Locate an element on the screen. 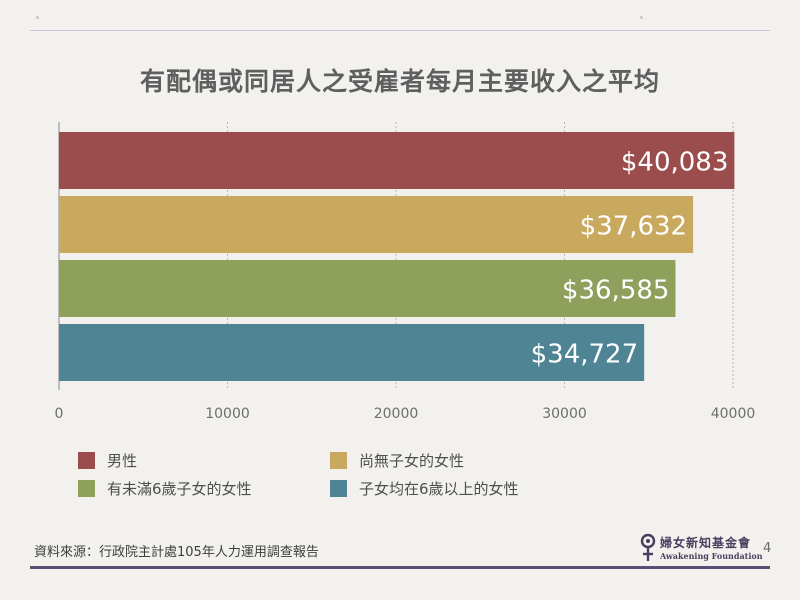 The image size is (800, 600). logo-chinese-name: 婦女新知基金會 is located at coordinates (706, 543).